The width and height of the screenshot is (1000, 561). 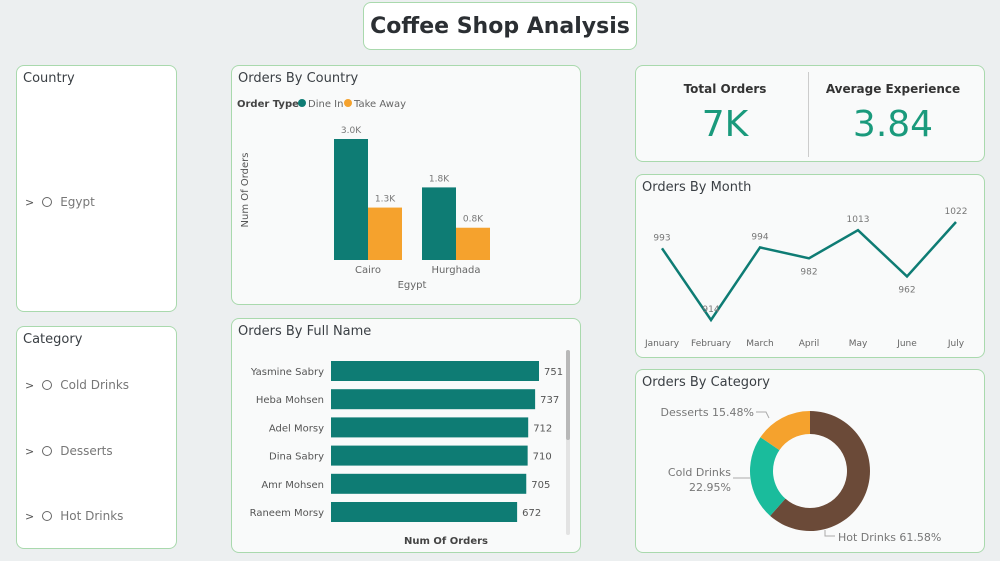 What do you see at coordinates (810, 266) in the screenshot?
I see `orders-by-month-panel: Orders By Month` at bounding box center [810, 266].